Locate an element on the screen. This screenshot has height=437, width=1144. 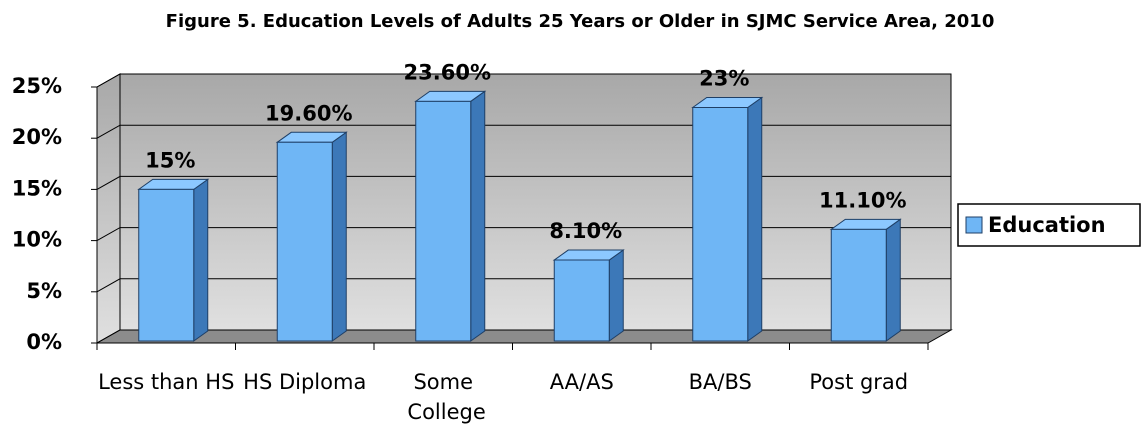
y-tick-label: 0% is located at coordinates (44, 342).